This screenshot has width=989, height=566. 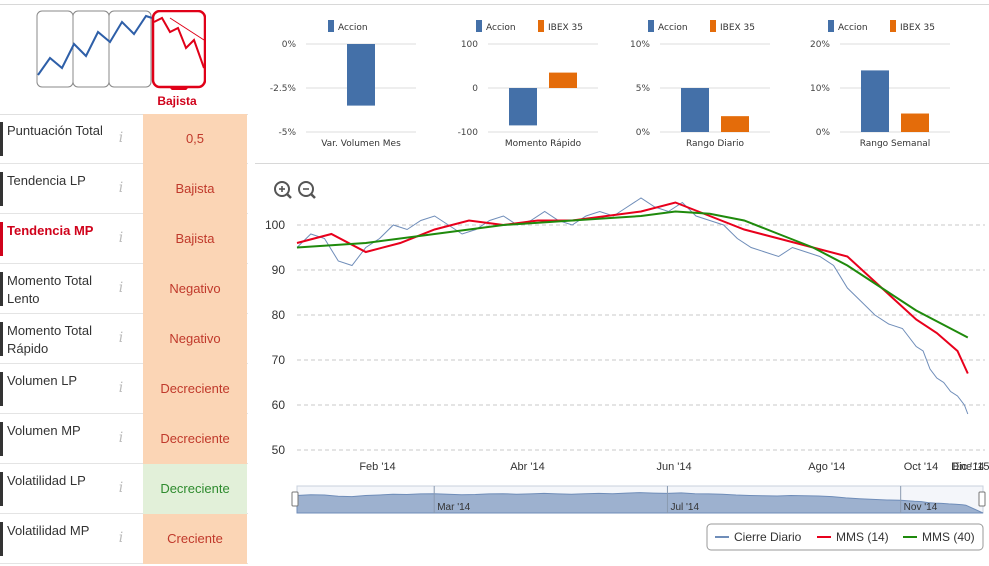 What do you see at coordinates (283, 190) in the screenshot?
I see `zoom-in-icon` at bounding box center [283, 190].